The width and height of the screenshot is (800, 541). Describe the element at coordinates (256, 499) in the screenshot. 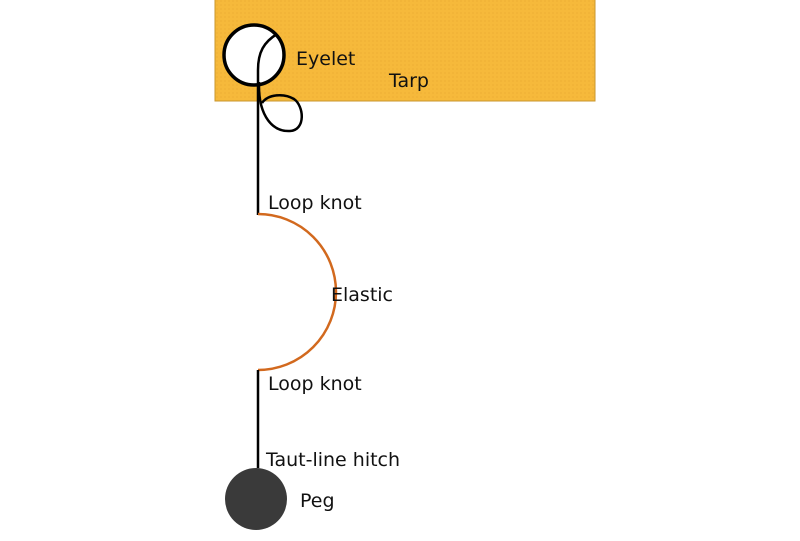

I see `peg` at that location.